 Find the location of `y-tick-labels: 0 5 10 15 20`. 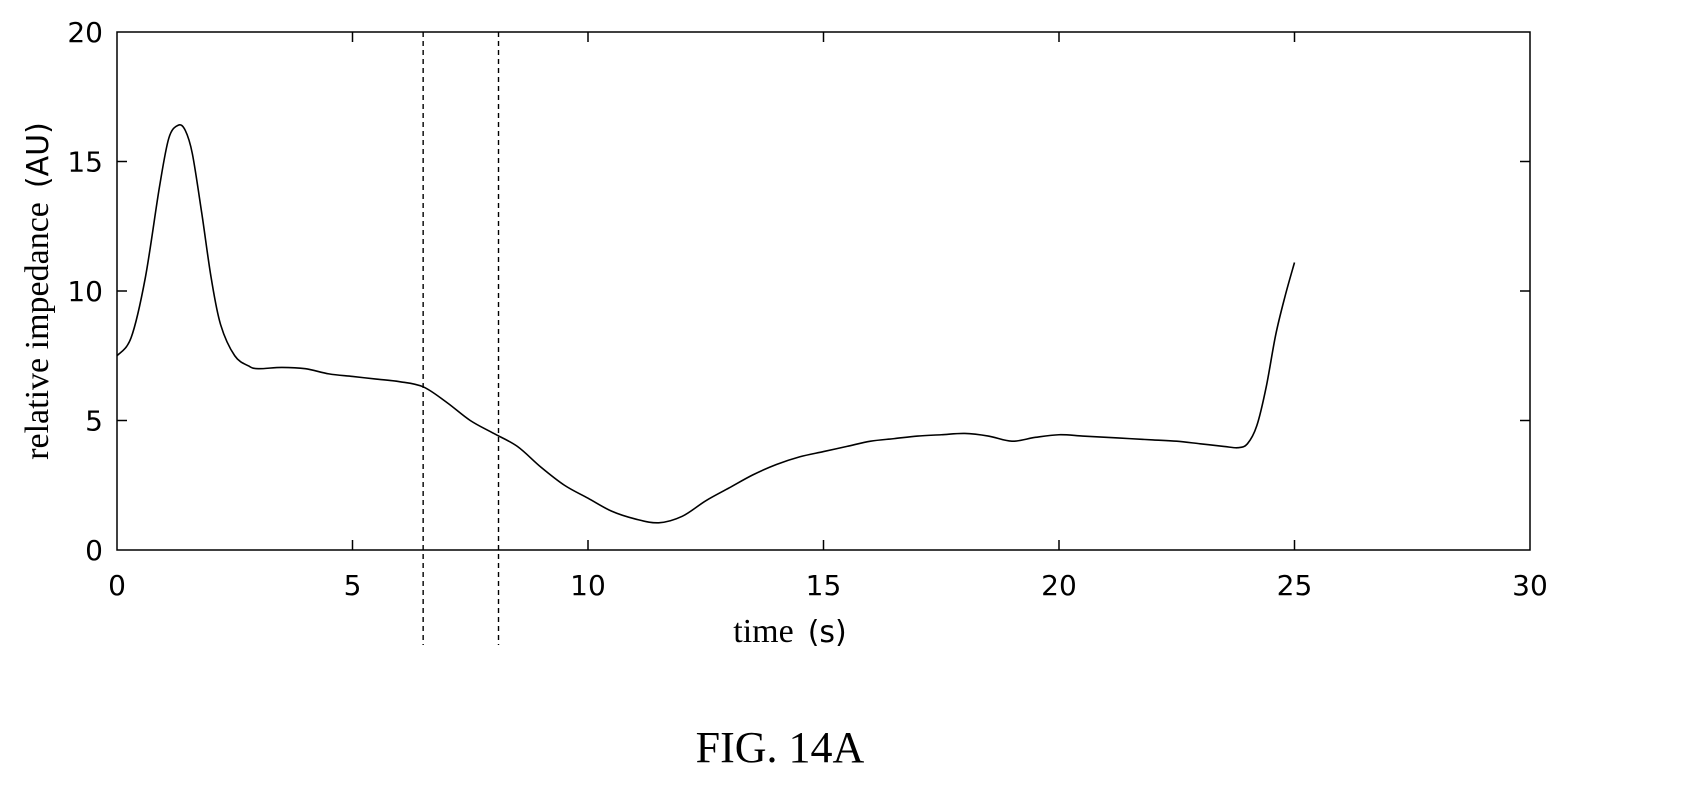

y-tick-labels: 0 5 10 15 20 is located at coordinates (85, 291).